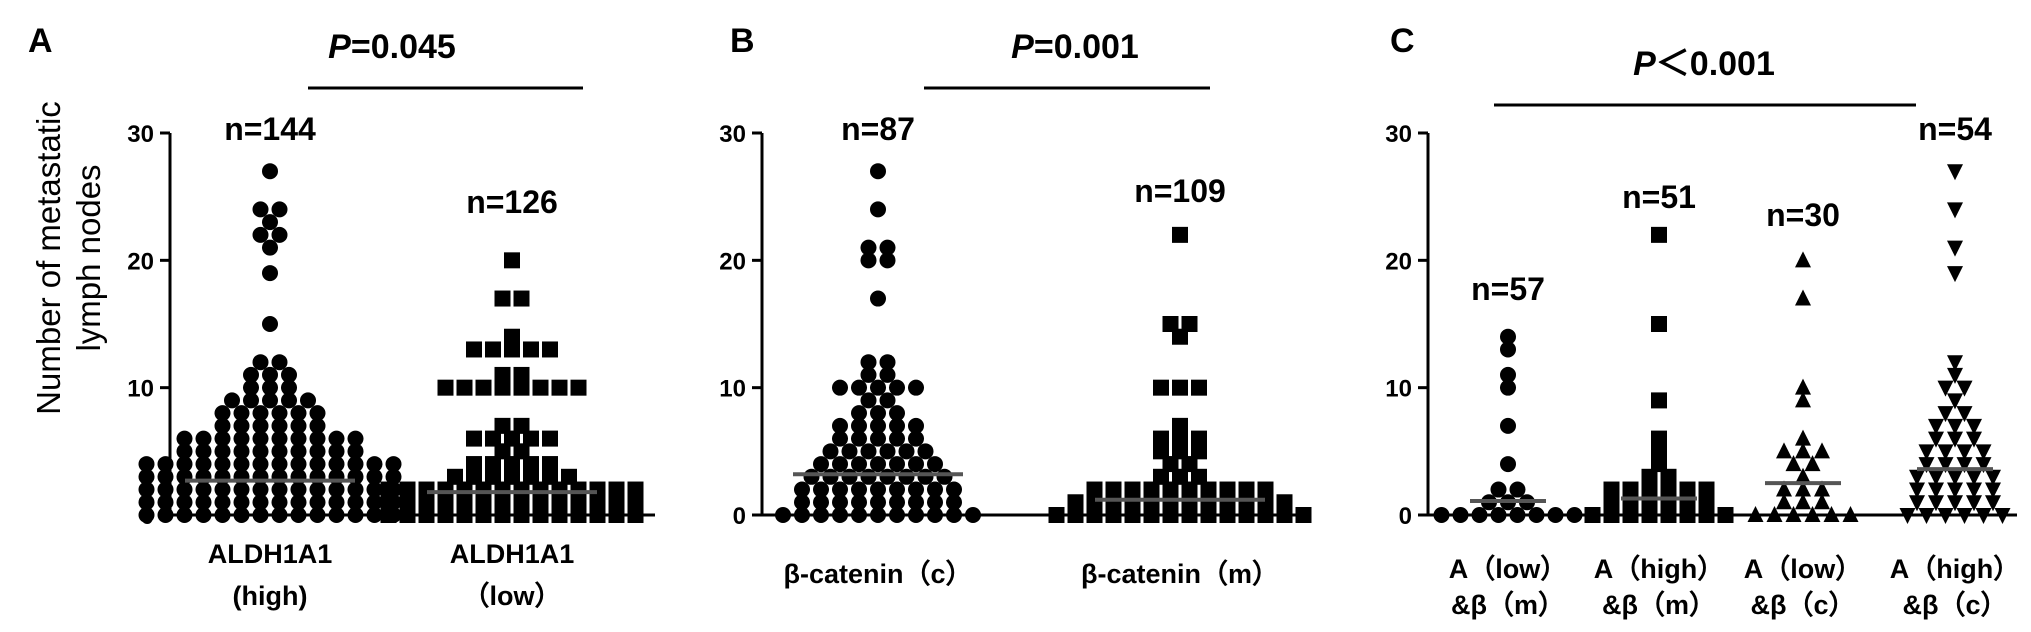  I want to click on y-tick-label: 20, so click(1398, 261).